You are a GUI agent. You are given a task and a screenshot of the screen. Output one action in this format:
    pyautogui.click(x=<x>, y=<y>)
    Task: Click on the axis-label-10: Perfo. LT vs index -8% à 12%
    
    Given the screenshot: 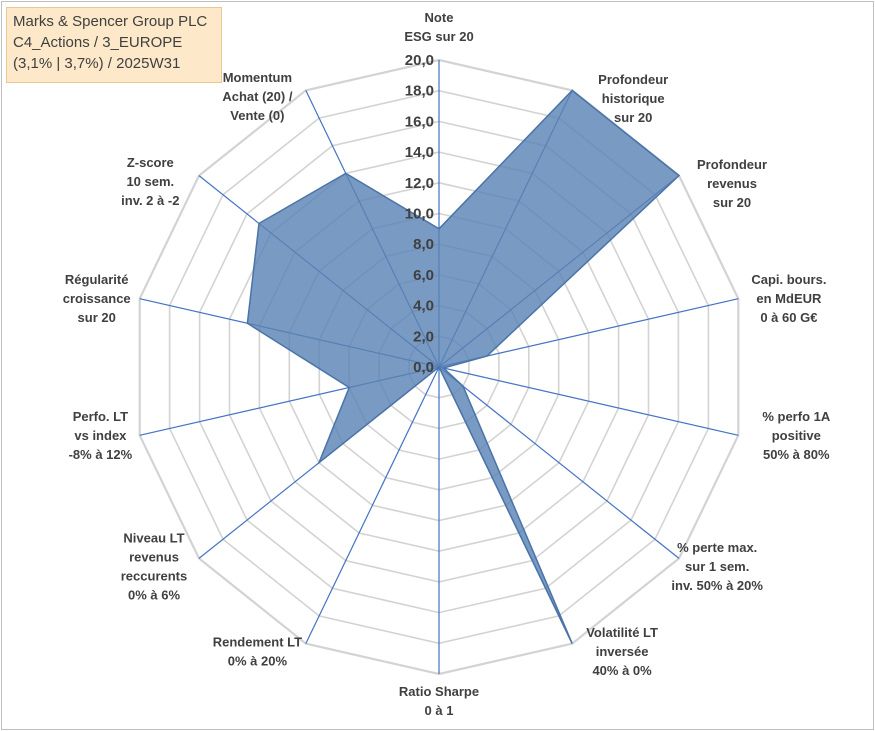 What is the action you would take?
    pyautogui.click(x=101, y=435)
    